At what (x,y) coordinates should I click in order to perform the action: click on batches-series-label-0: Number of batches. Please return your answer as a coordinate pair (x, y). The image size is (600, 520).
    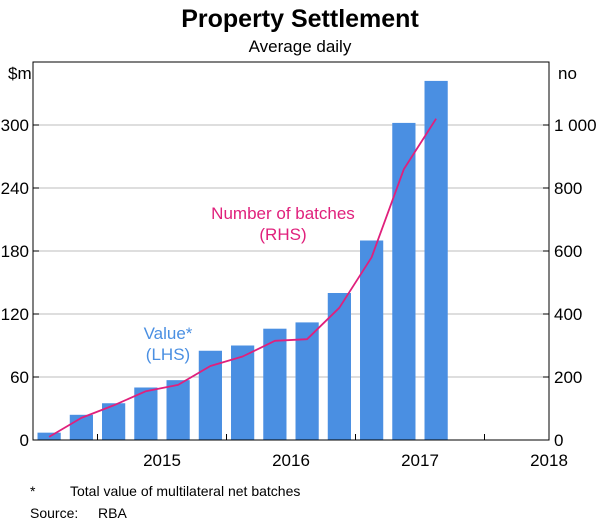
    Looking at the image, I should click on (283, 213).